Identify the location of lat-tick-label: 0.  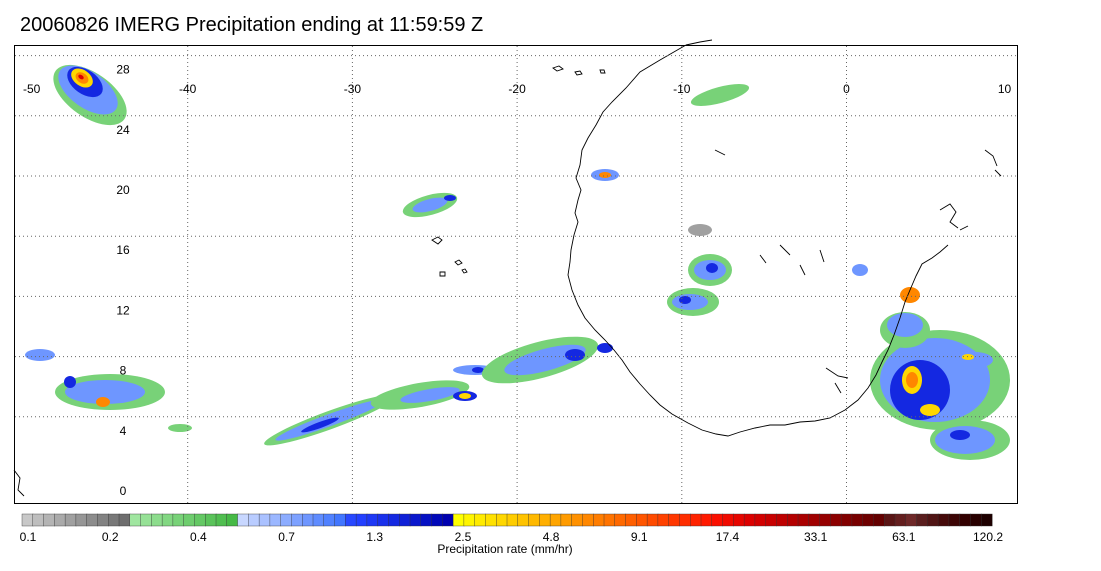
(123, 491).